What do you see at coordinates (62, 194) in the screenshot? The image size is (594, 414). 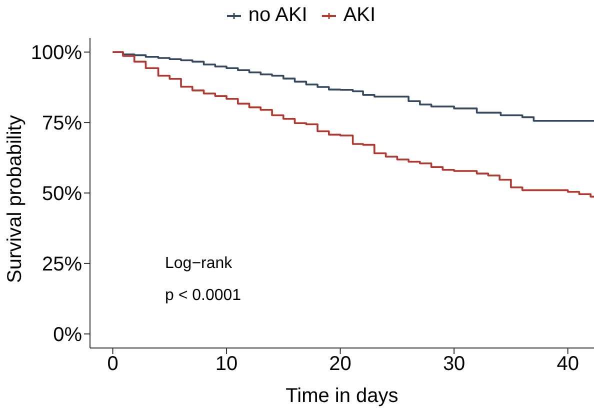 I see `y-tick-label: 50%` at bounding box center [62, 194].